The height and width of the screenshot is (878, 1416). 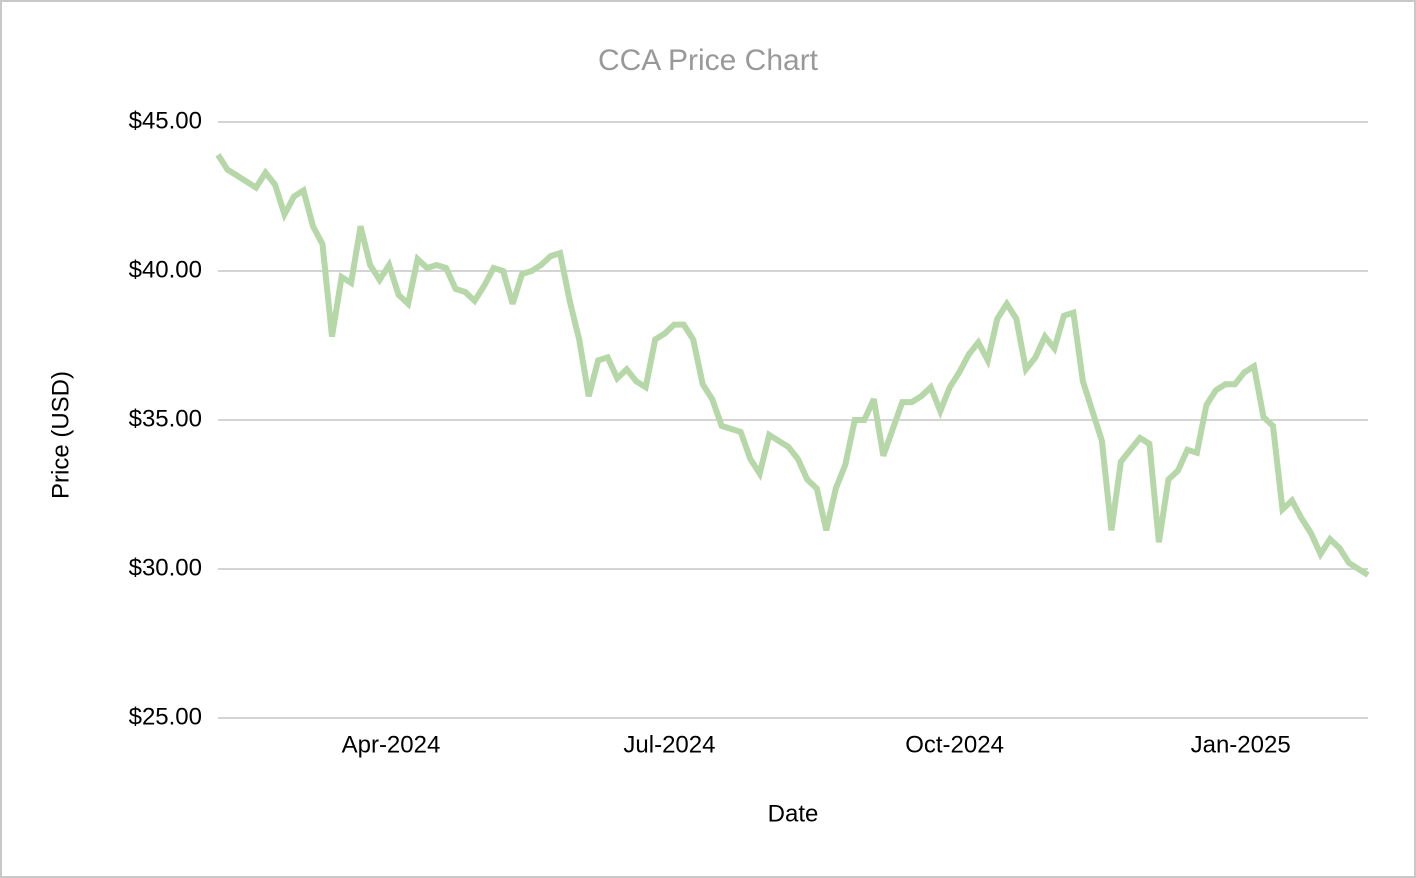 What do you see at coordinates (669, 744) in the screenshot?
I see `x-tick-label: Jul-2024` at bounding box center [669, 744].